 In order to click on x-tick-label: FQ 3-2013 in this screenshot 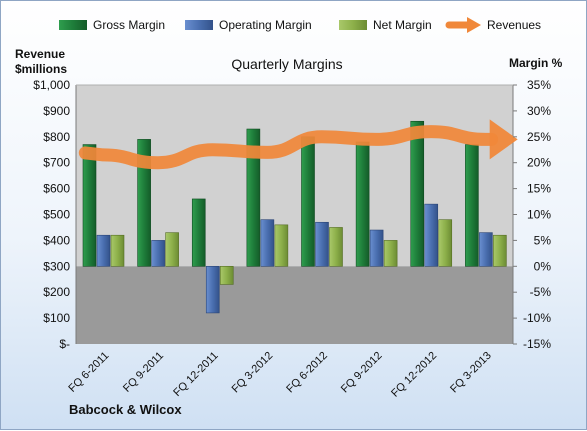, I will do `click(471, 373)`.